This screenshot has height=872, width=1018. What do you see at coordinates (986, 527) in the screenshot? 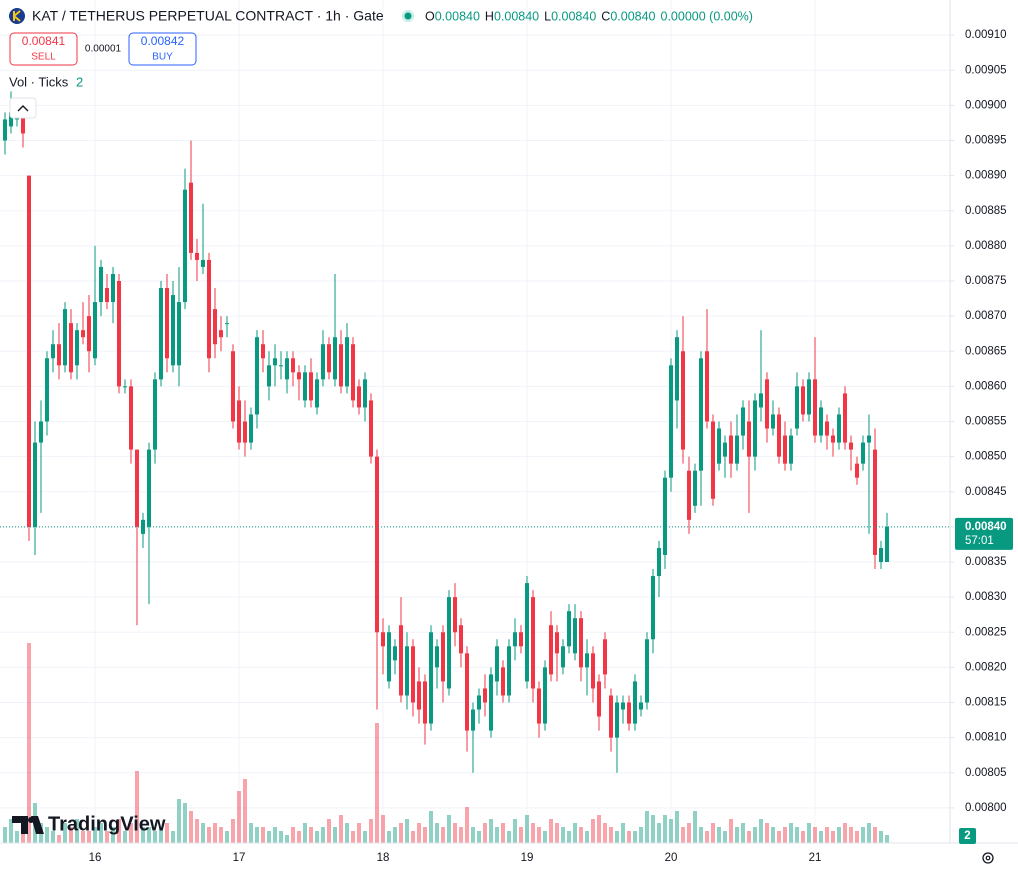
I see `last-price-label: 0.00840` at bounding box center [986, 527].